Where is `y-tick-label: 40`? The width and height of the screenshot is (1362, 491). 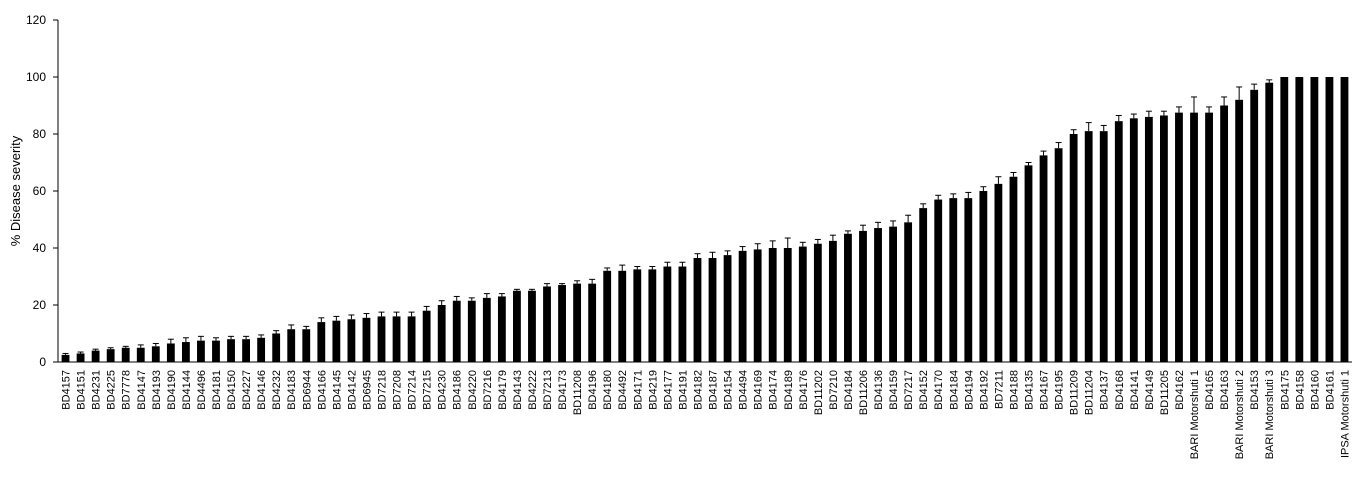 y-tick-label: 40 is located at coordinates (40, 248).